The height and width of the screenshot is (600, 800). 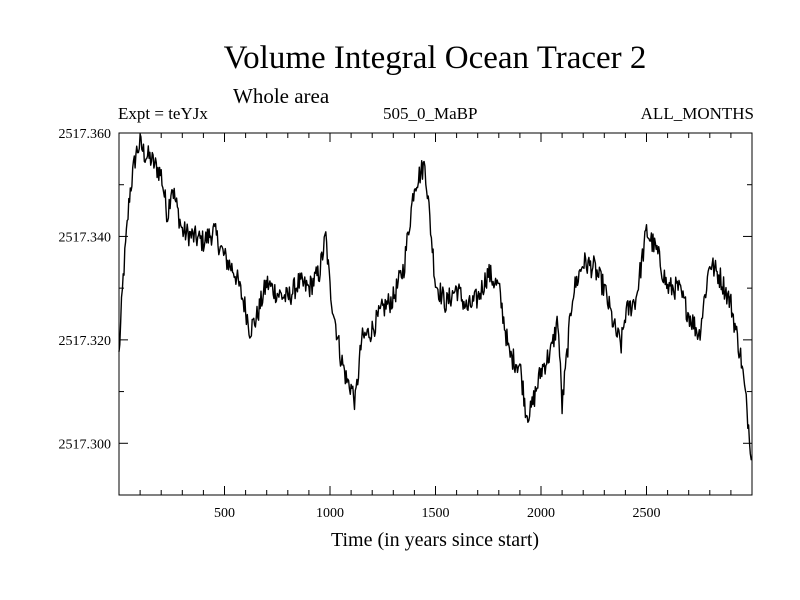 I want to click on x-tick-label: 1500, so click(x=436, y=513).